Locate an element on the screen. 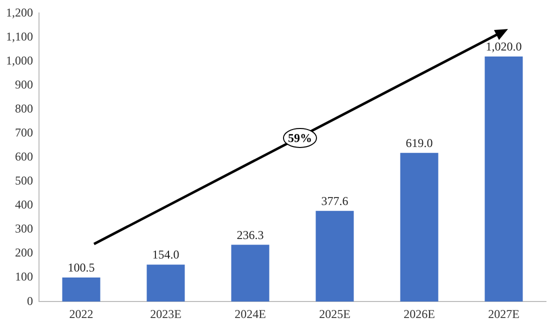 The width and height of the screenshot is (554, 328). data-label: 1,020.0 is located at coordinates (504, 47).